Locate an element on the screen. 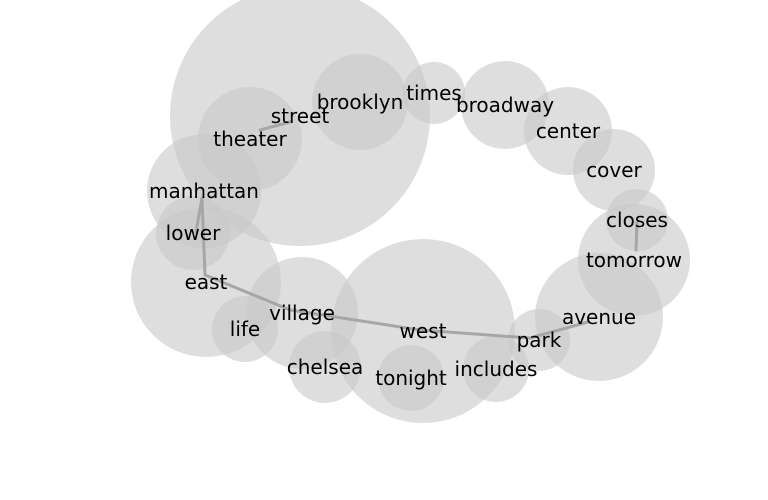 This screenshot has height=500, width=768. word-label-manhattan: manhattan is located at coordinates (204, 191).